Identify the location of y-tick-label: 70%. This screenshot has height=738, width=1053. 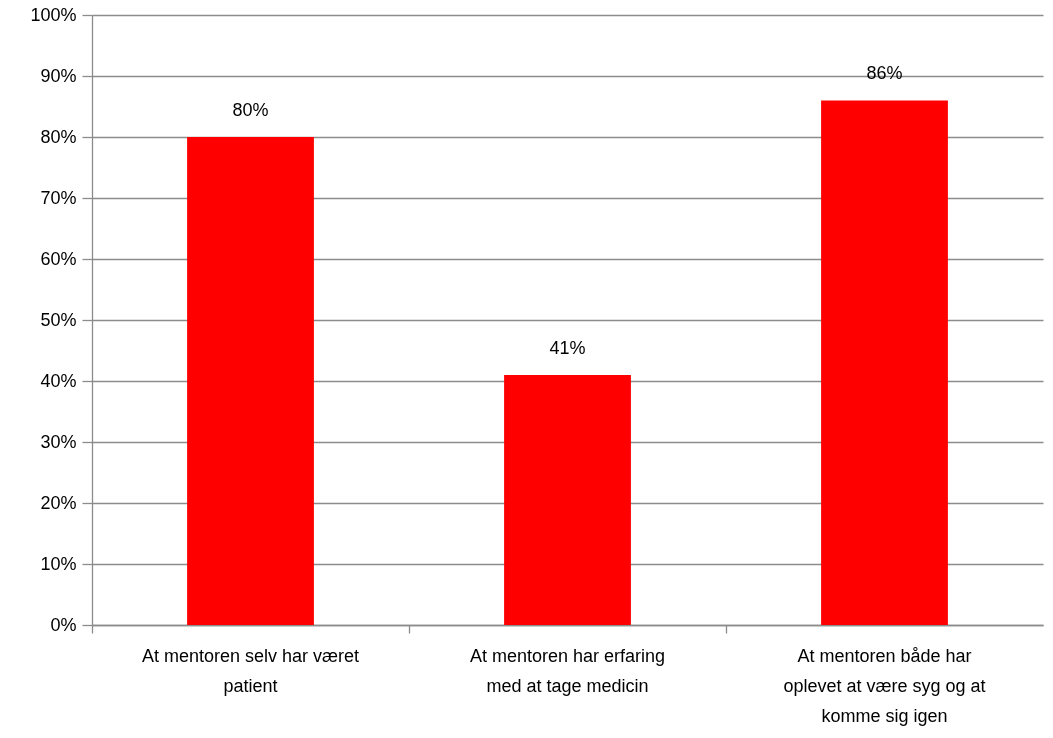
(58, 197).